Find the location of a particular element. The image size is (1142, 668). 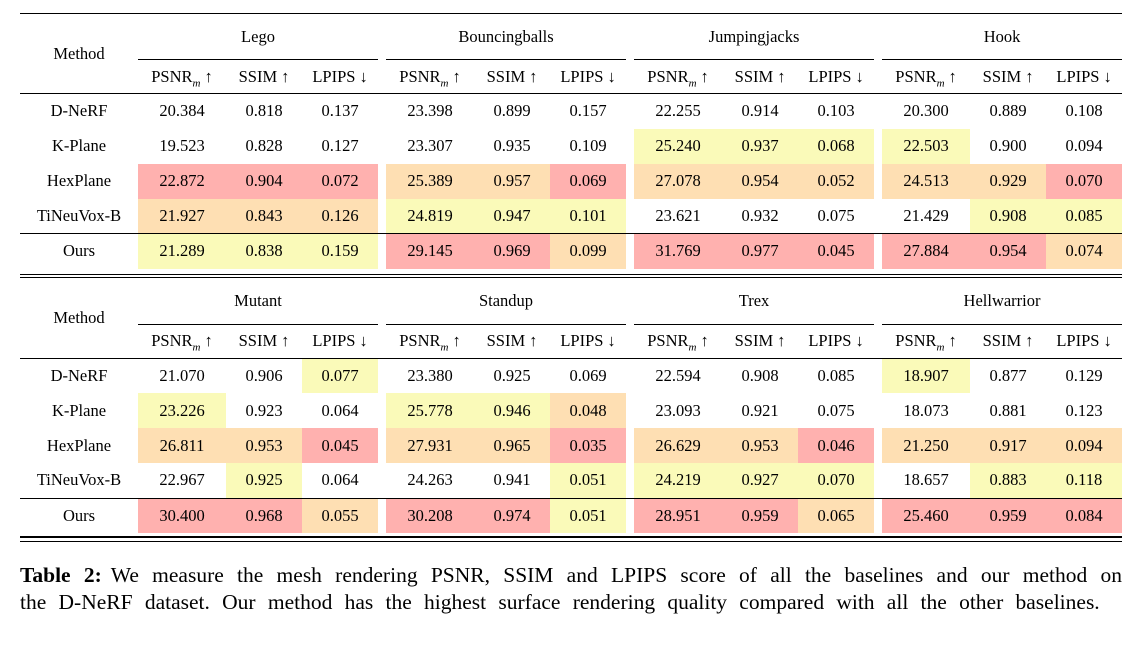

metric-value-cell: 23.380 is located at coordinates (430, 375).